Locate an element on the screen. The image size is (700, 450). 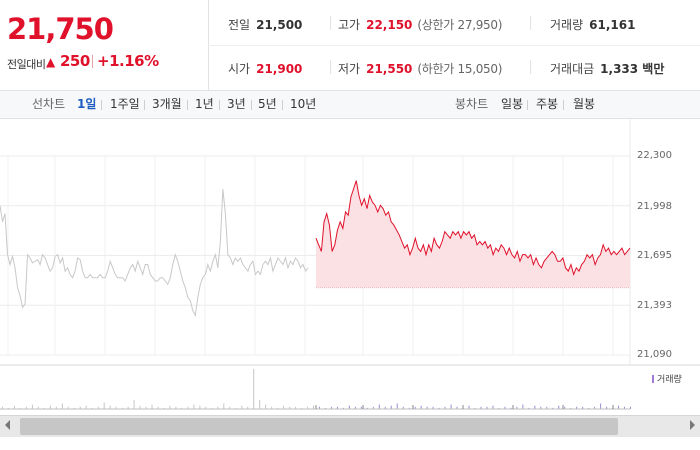
stat-lower-limit: (하한가 15,050) is located at coordinates (460, 69).